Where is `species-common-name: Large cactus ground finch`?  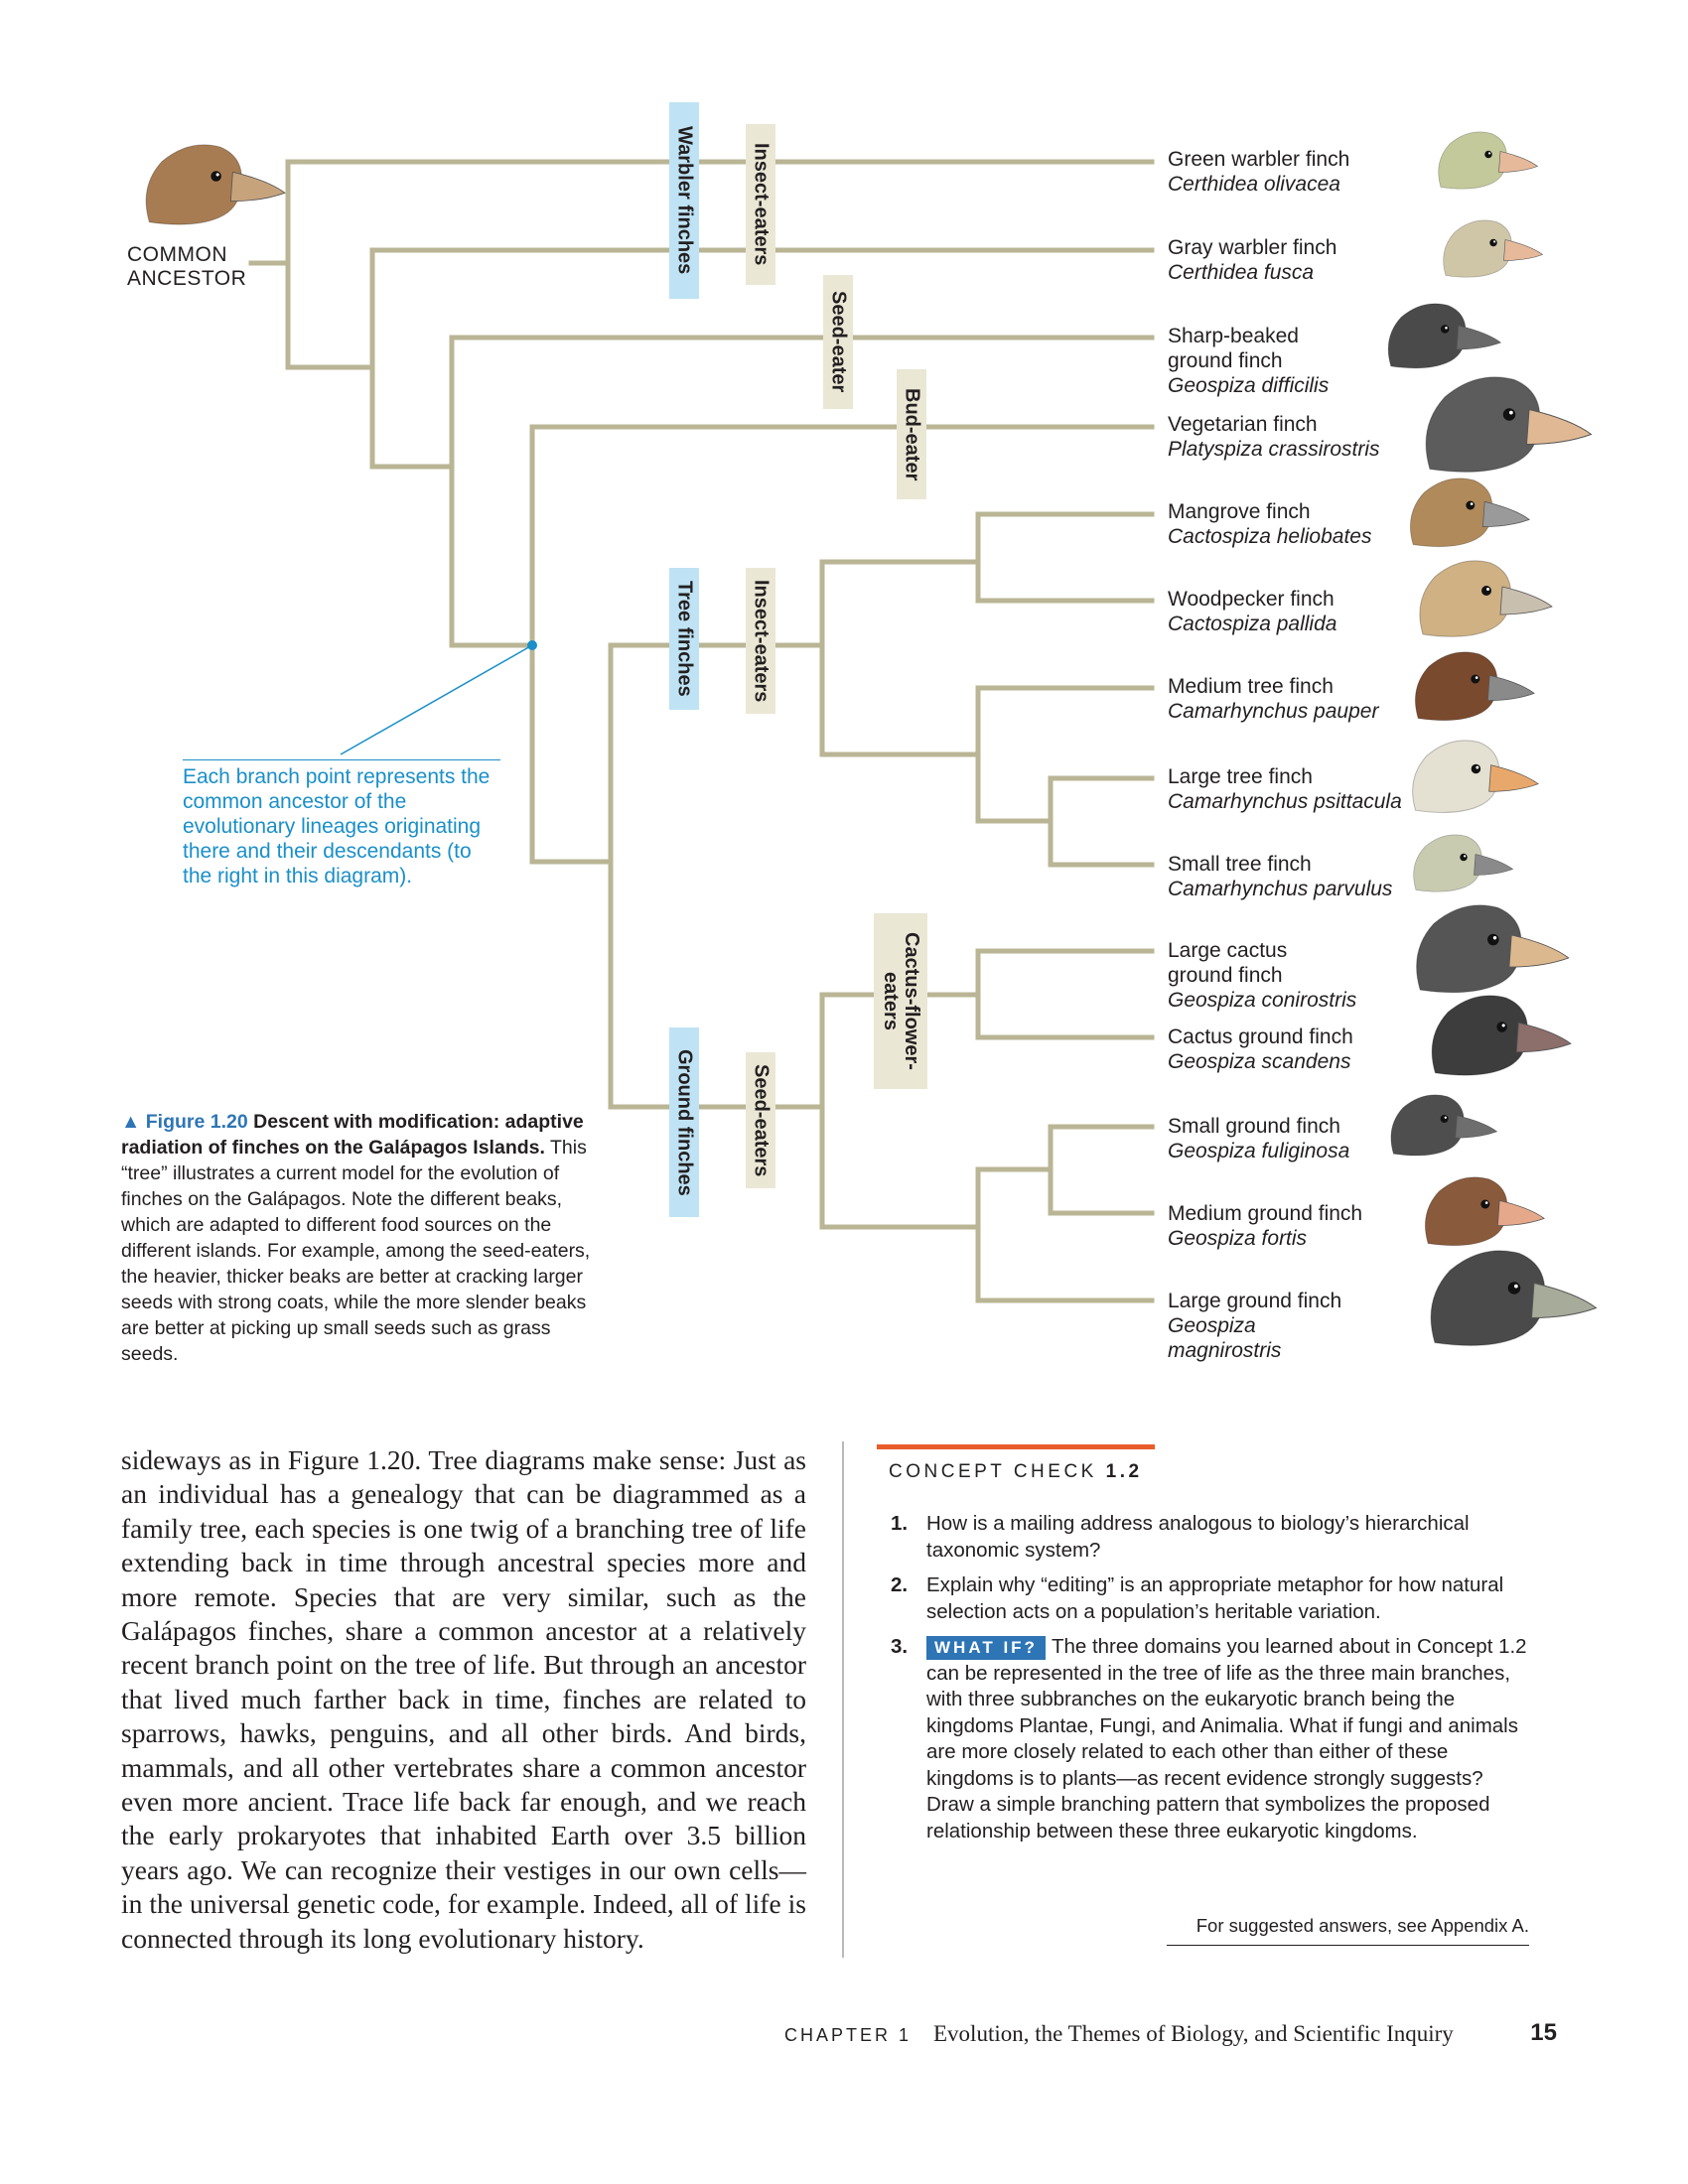 species-common-name: Large cactus ground finch is located at coordinates (1228, 963).